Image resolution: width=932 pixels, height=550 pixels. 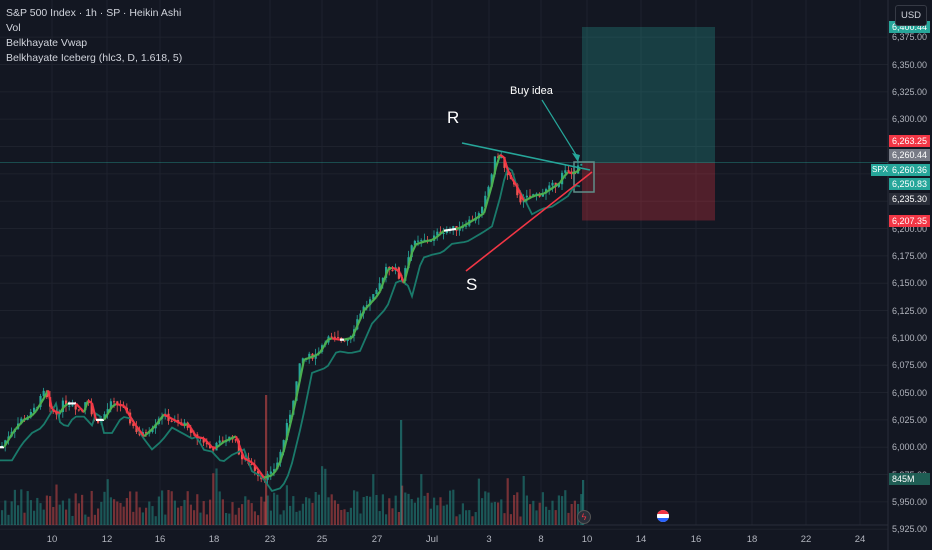 What do you see at coordinates (529, 221) in the screenshot?
I see `support-line` at bounding box center [529, 221].